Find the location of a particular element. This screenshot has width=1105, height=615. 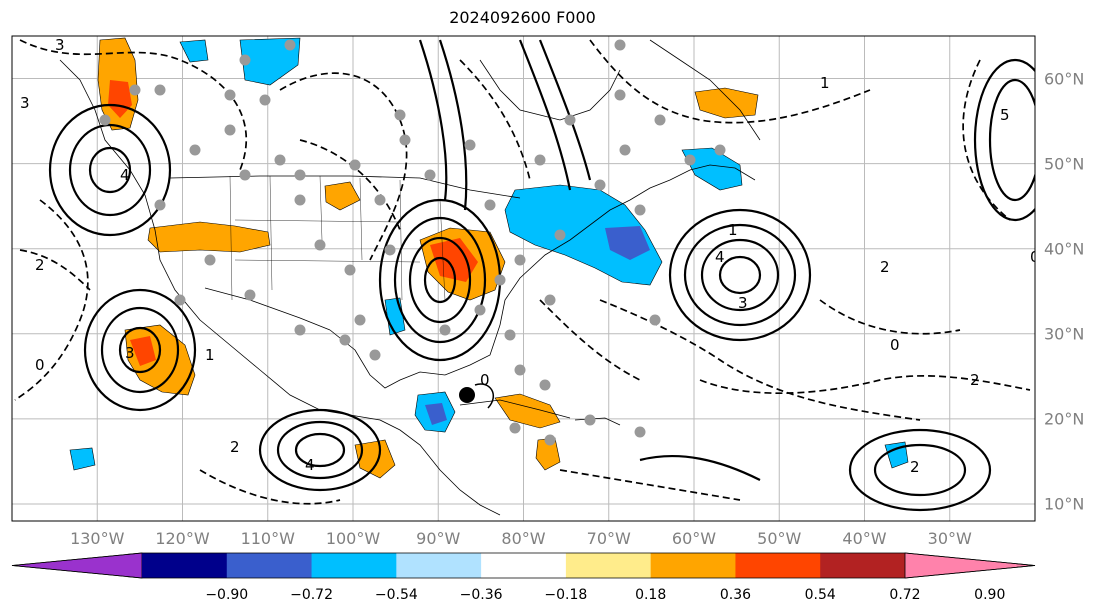

atlantic-coastline is located at coordinates (627, 245).